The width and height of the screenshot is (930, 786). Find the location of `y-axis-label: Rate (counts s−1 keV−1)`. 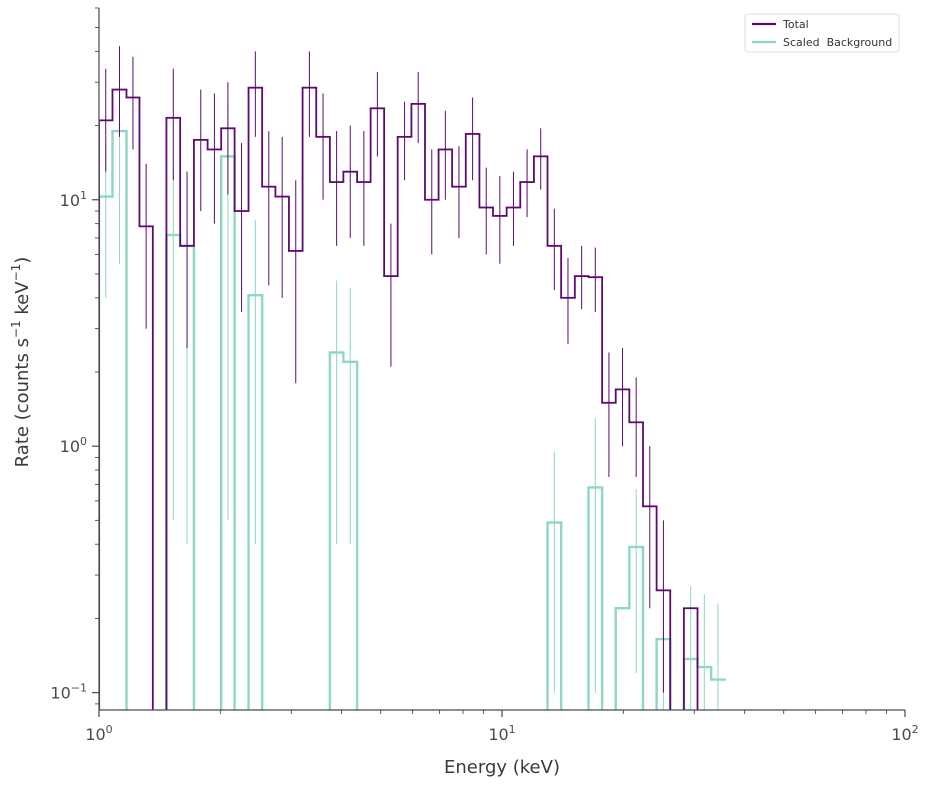

y-axis-label: Rate (counts s−1 keV−1) is located at coordinates (21, 362).